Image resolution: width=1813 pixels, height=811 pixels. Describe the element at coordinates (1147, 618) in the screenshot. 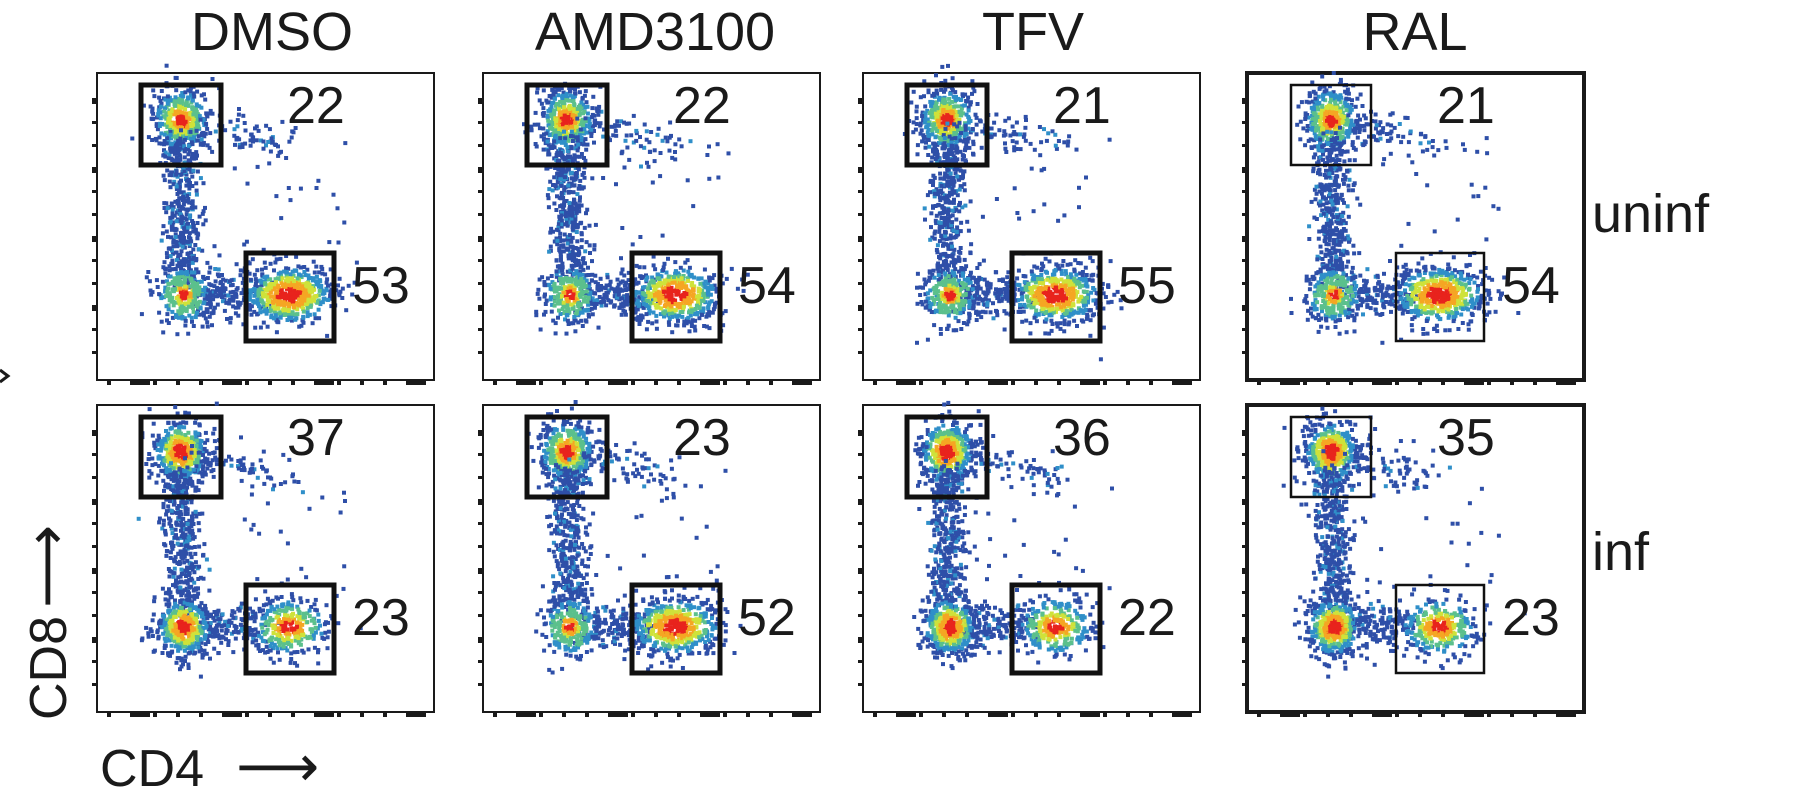

I see `gate-cd4-percent: 22` at that location.